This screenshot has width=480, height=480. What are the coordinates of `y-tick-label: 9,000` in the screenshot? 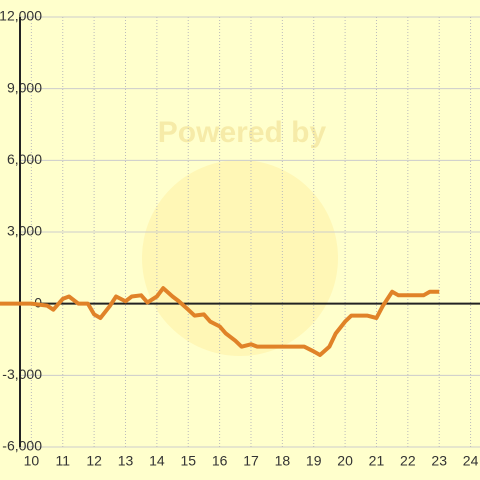 It's located at (24, 87).